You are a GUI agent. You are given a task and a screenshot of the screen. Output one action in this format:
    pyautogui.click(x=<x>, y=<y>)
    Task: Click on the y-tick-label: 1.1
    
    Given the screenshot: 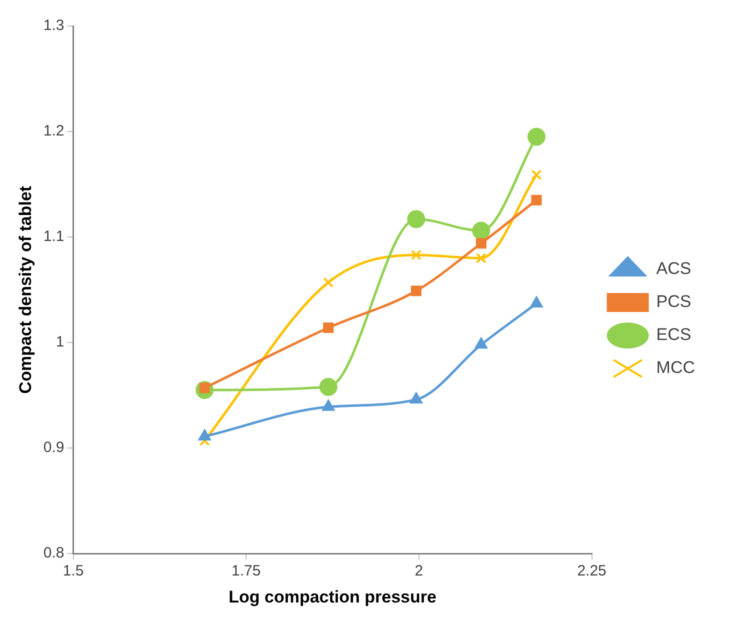 What is the action you would take?
    pyautogui.click(x=53, y=237)
    